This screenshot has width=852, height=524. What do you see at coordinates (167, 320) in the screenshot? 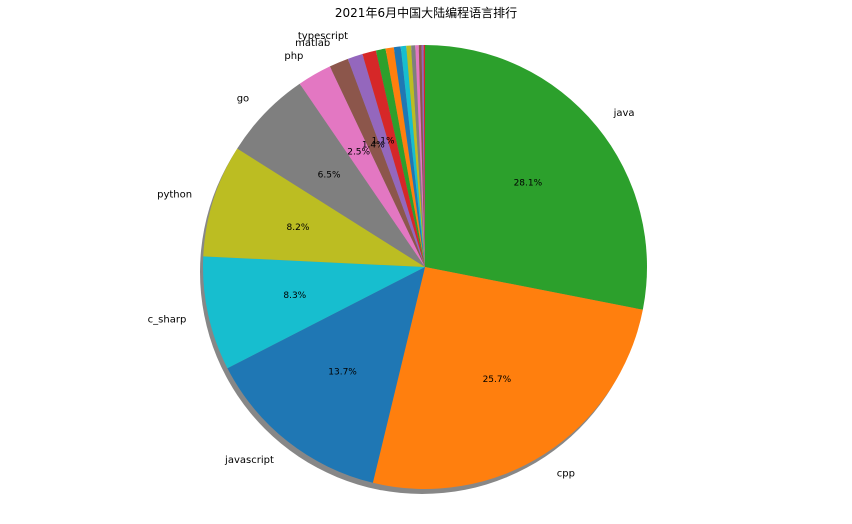
I see `slice-label-c-sharp: c_sharp` at bounding box center [167, 320].